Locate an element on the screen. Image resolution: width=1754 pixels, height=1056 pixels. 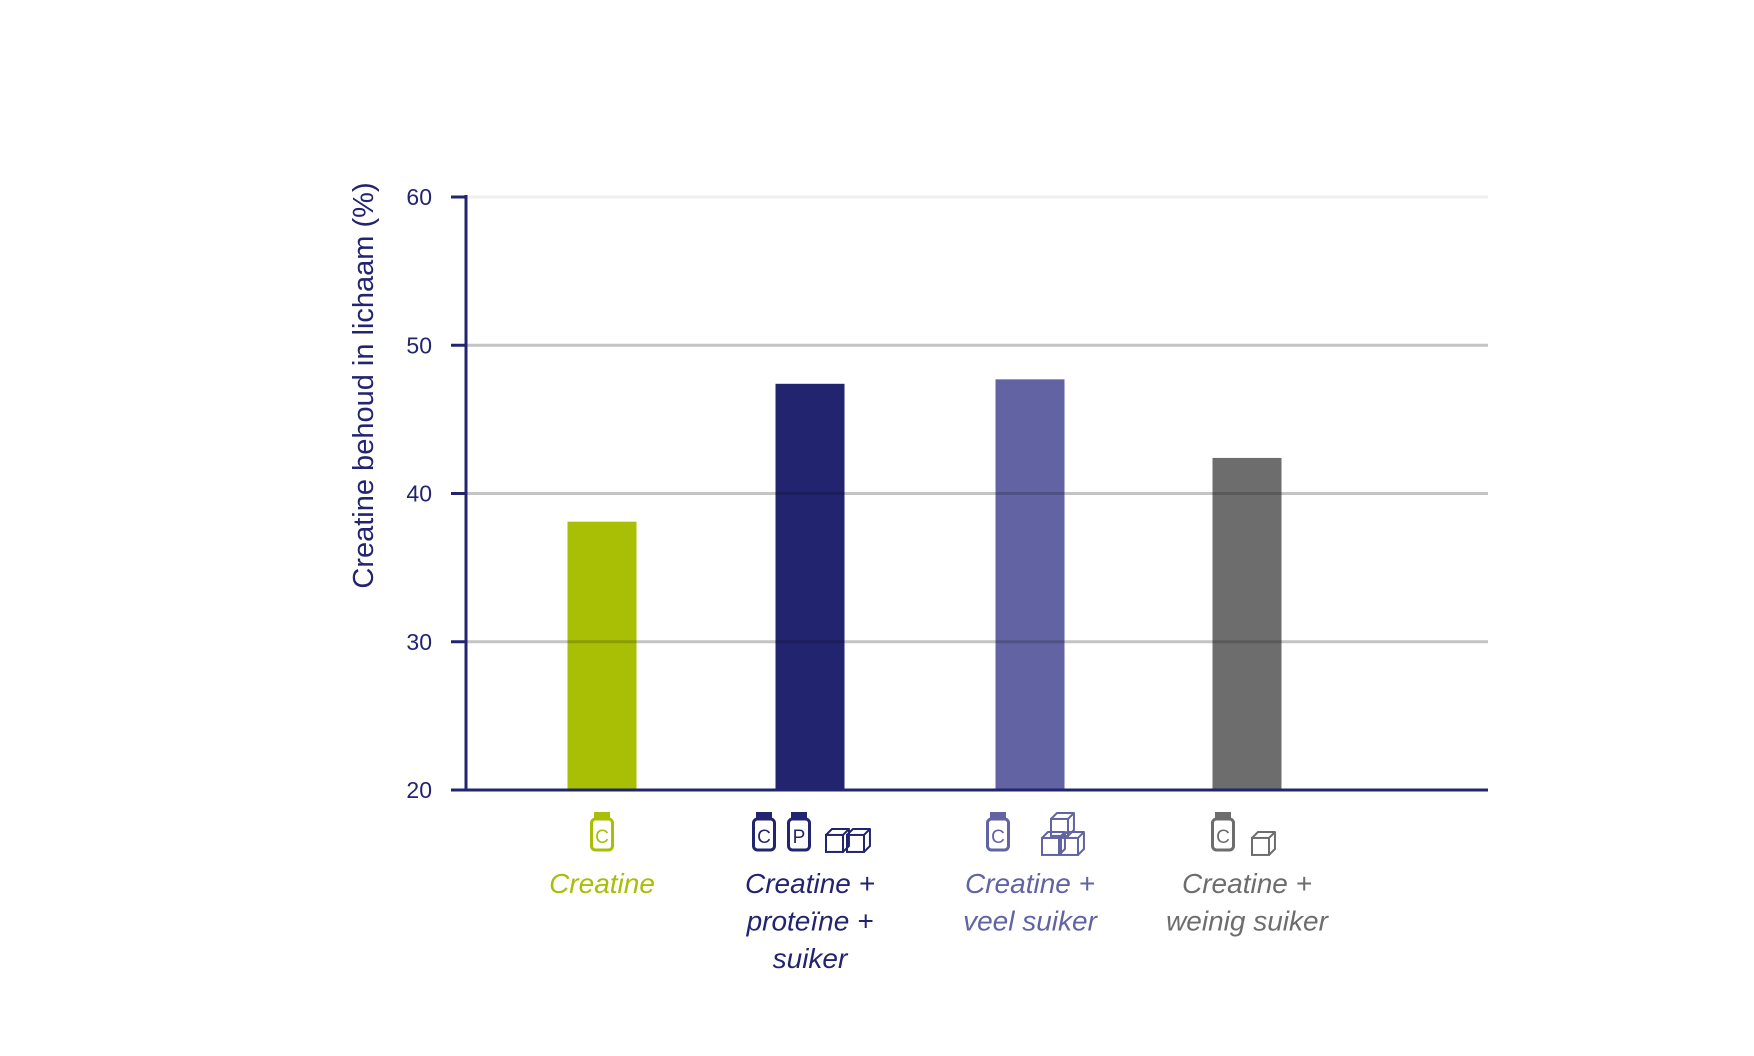
y-tick-label: 50 is located at coordinates (419, 345).